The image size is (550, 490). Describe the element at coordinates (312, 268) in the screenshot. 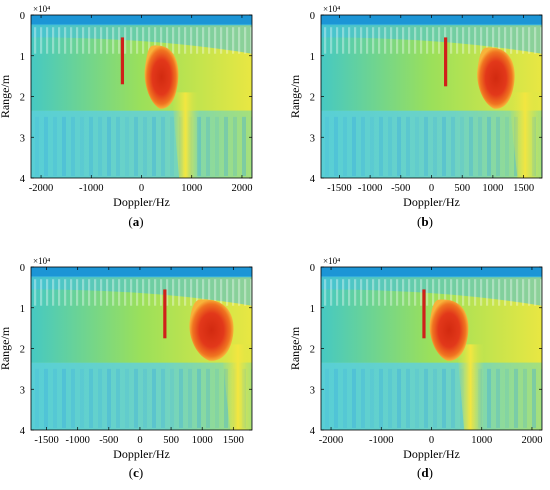

I see `y-tick-label: 0` at that location.